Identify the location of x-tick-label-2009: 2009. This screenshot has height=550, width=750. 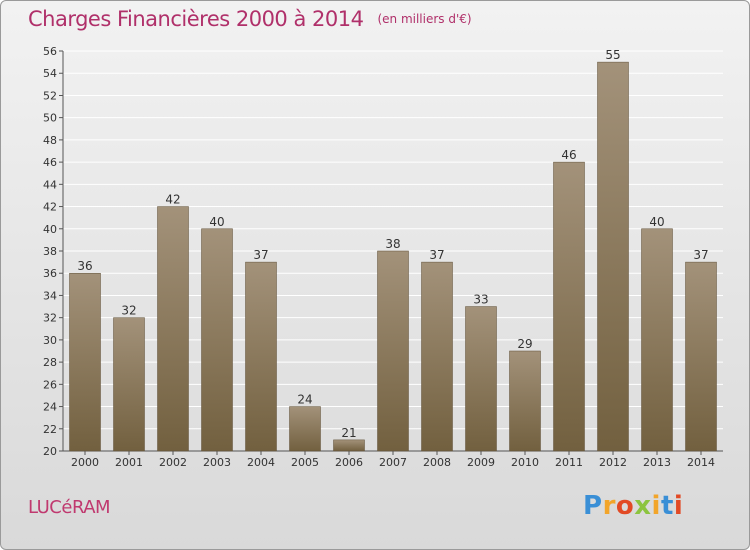
(481, 462).